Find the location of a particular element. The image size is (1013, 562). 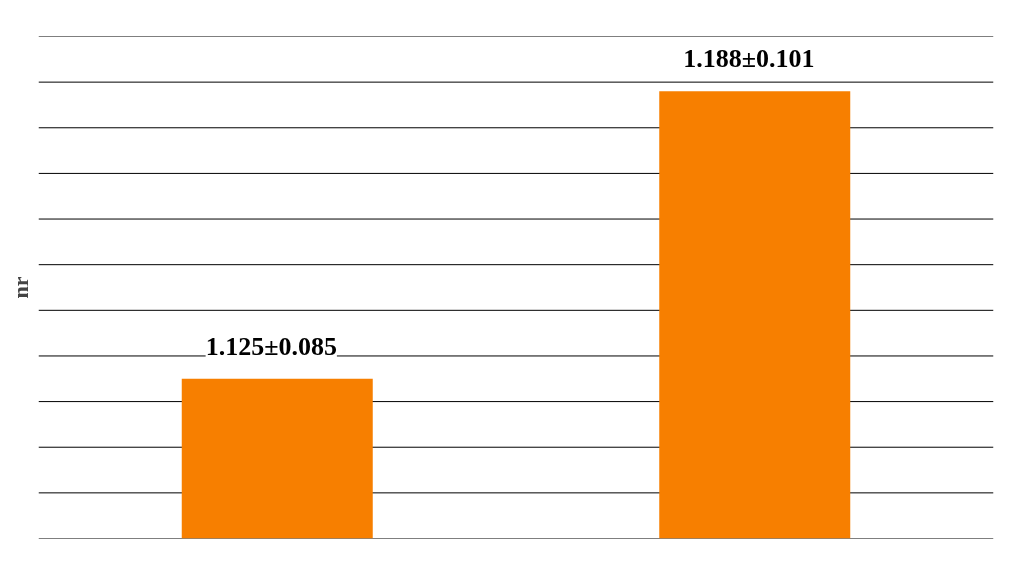

data-label: 1.188±0.101 is located at coordinates (749, 59).